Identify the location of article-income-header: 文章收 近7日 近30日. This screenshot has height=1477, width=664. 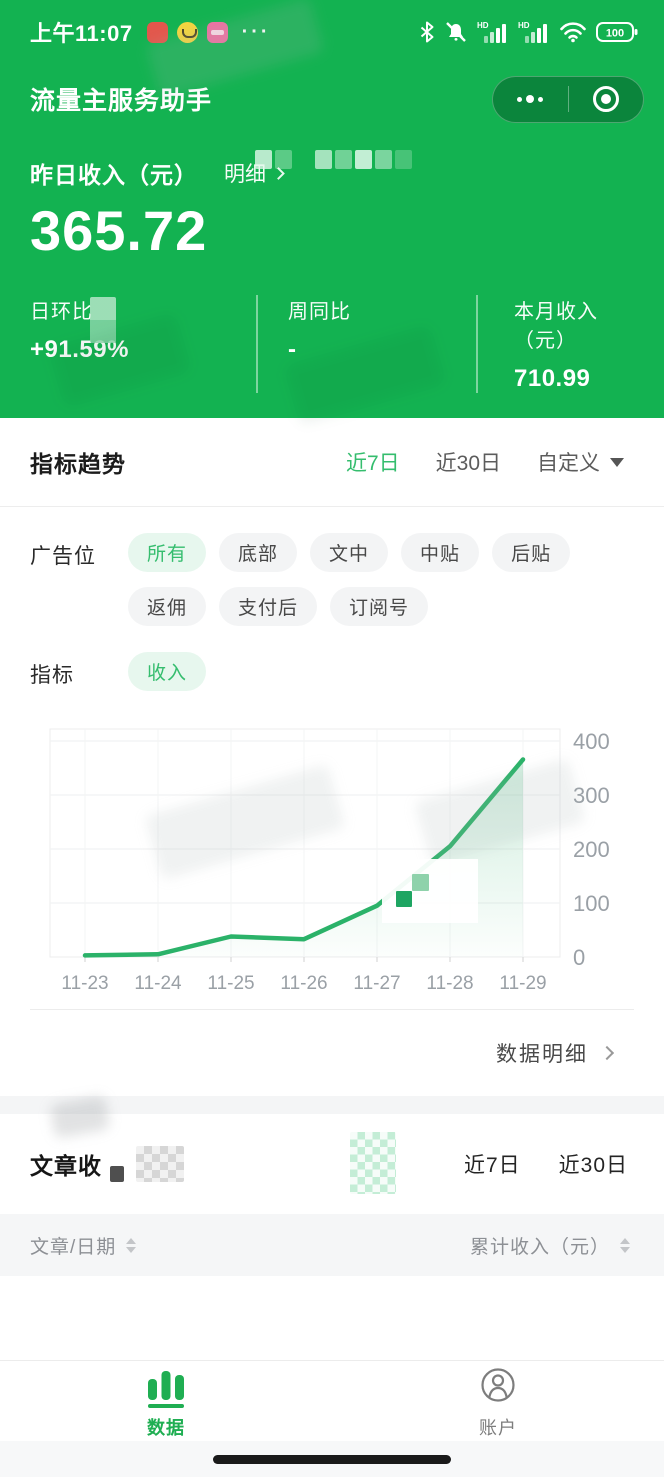
(332, 1154).